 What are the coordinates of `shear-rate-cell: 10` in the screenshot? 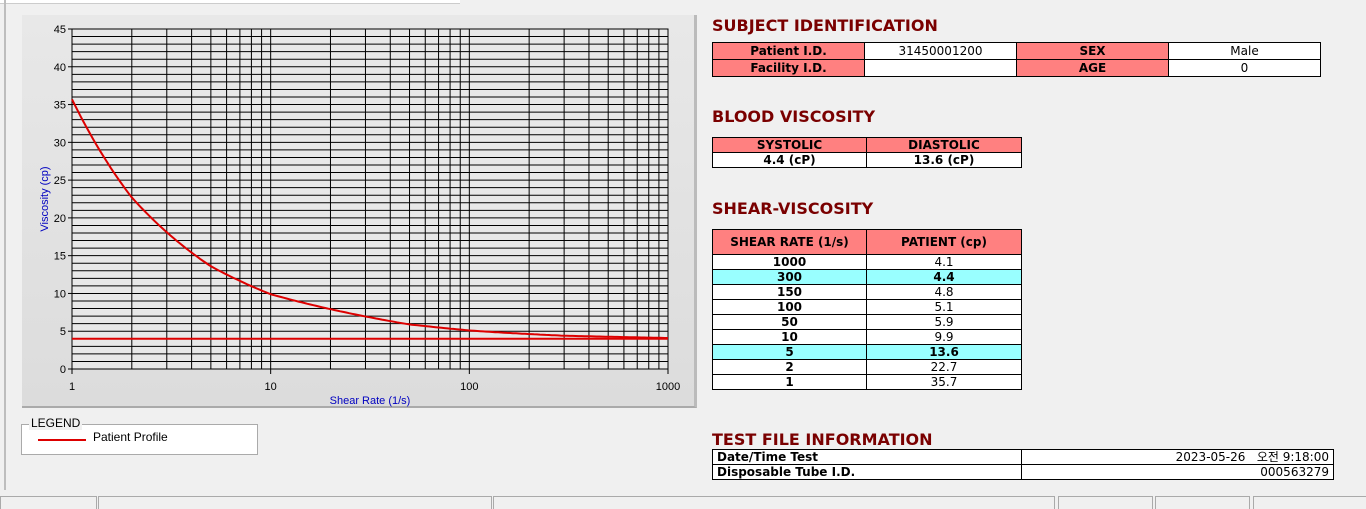 It's located at (789, 337).